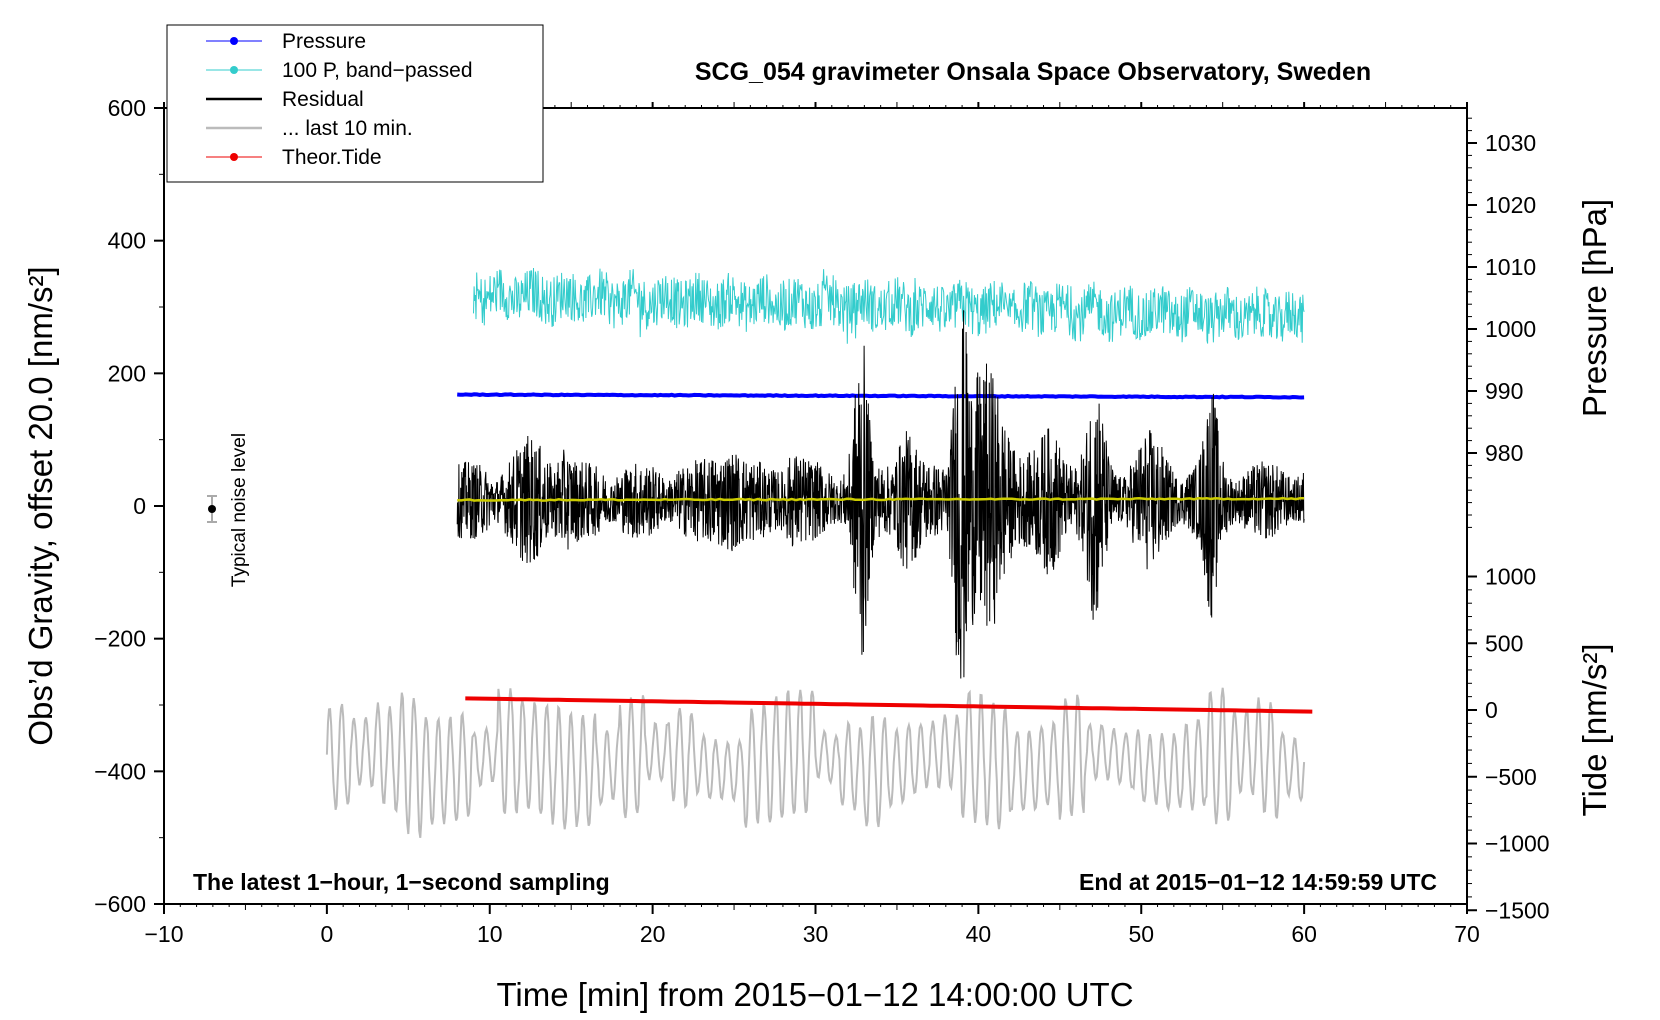 The image size is (1660, 1020). Describe the element at coordinates (1510, 329) in the screenshot. I see `pressure-tick-label: 1000` at that location.